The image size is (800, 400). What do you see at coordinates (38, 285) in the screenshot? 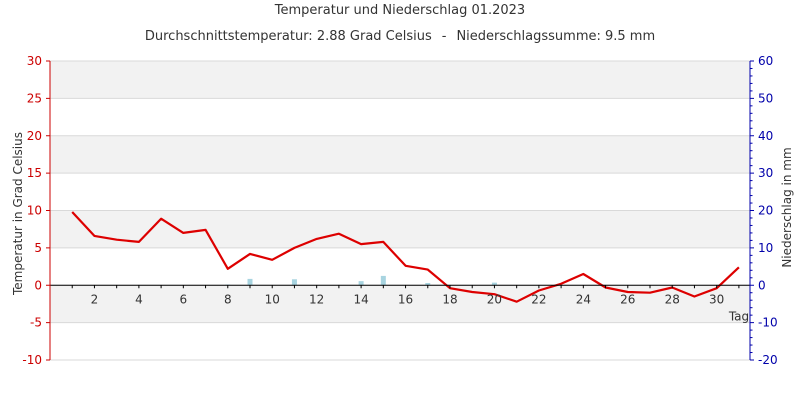
I see `left-tick-label: 0` at bounding box center [38, 285].